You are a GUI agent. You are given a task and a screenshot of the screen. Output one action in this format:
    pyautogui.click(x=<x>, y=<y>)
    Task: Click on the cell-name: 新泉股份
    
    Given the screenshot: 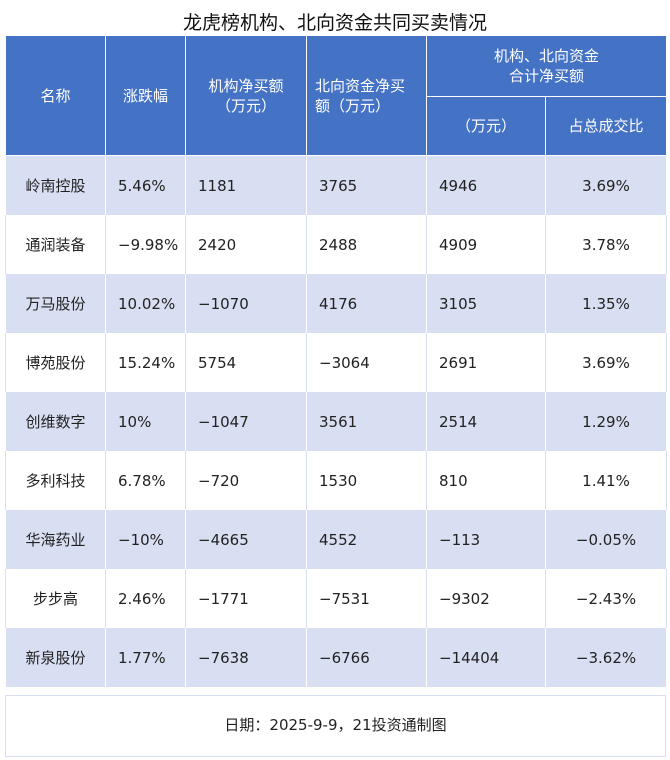 What is the action you would take?
    pyautogui.click(x=55, y=657)
    